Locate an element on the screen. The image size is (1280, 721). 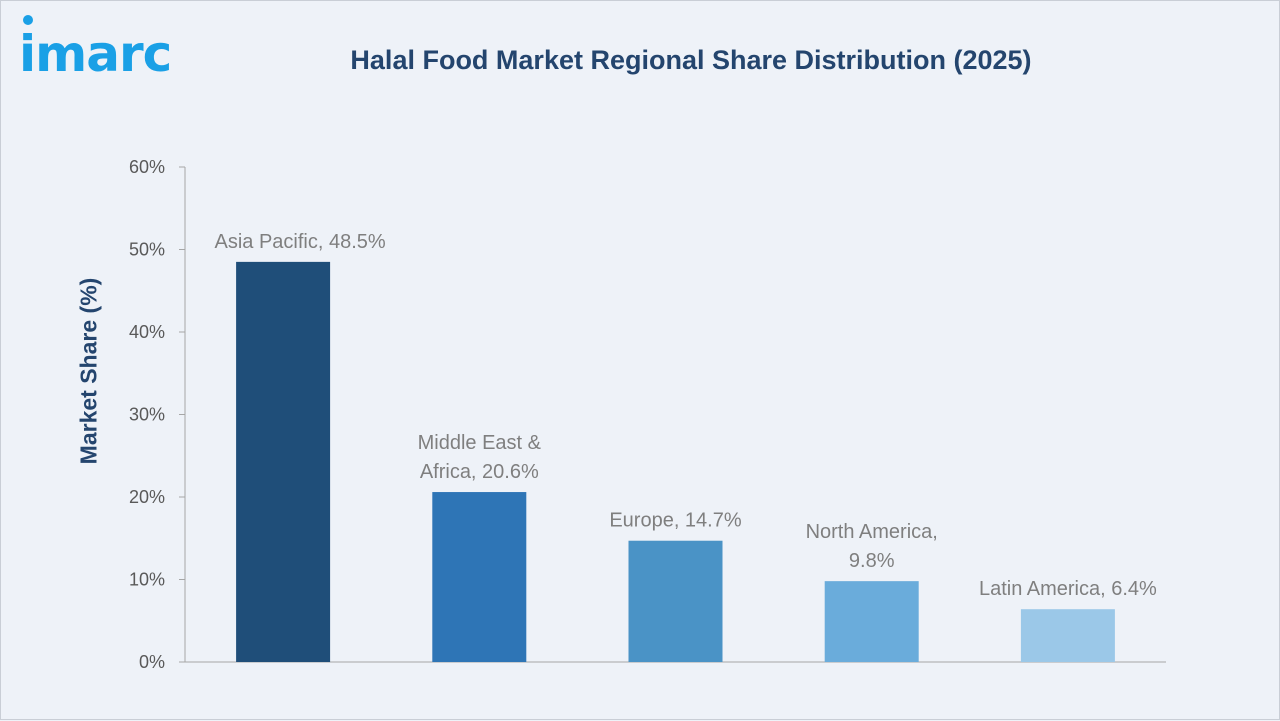
data-label: North America, is located at coordinates (872, 532).